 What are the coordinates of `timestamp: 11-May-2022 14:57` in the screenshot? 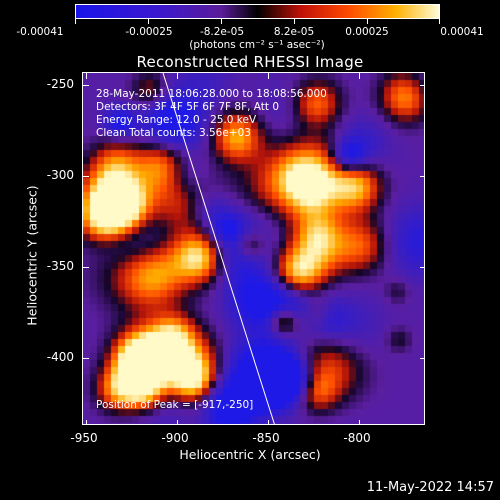 It's located at (430, 487).